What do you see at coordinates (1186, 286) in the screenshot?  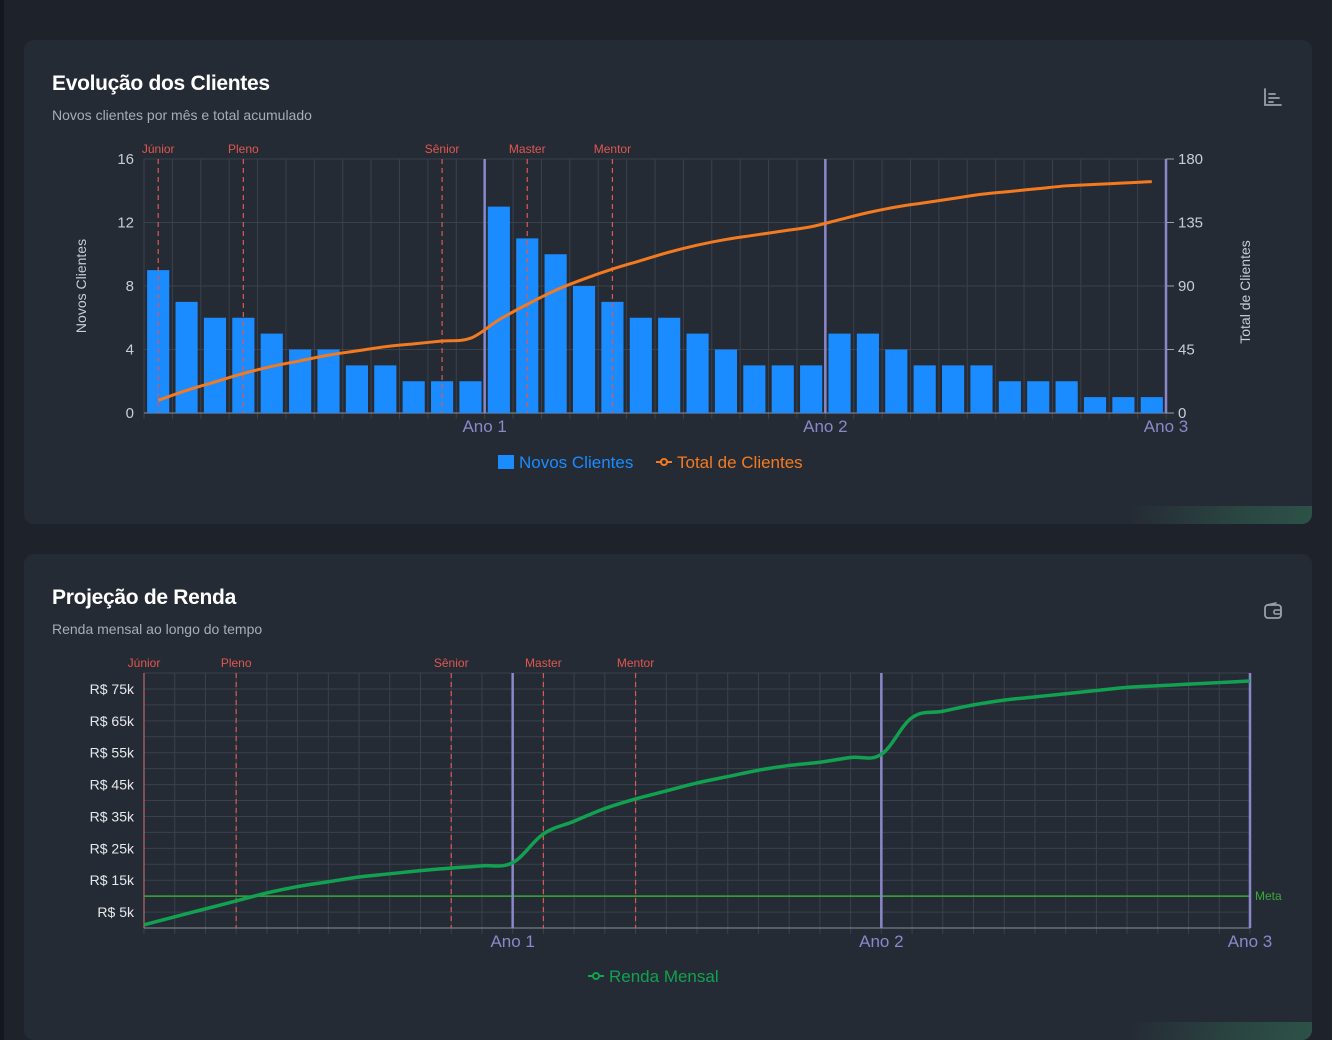 I see `y2-tick-label: 90` at bounding box center [1186, 286].